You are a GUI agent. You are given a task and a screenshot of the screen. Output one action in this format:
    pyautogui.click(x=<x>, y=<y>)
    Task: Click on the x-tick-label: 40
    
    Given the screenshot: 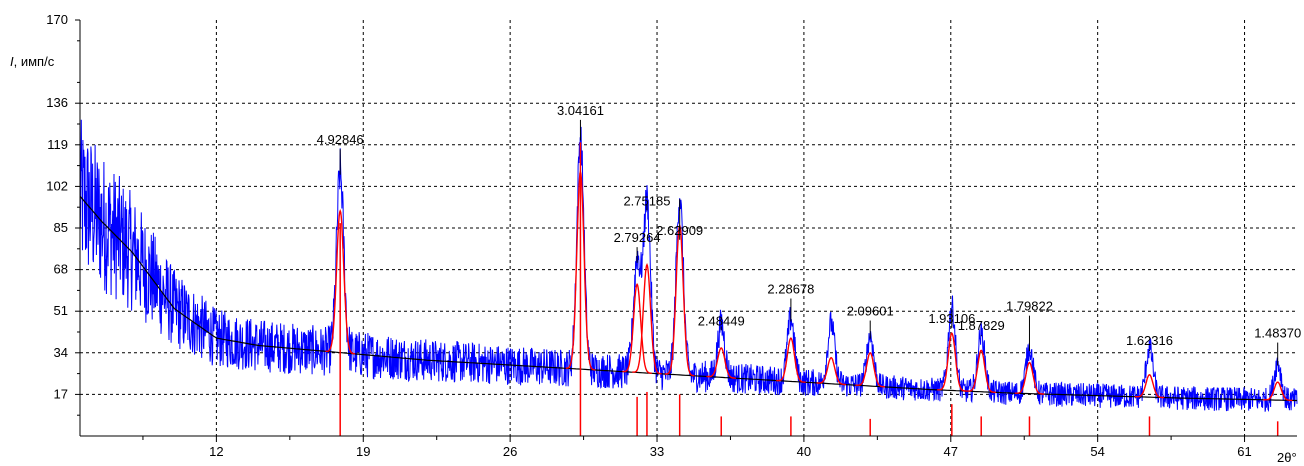 What is the action you would take?
    pyautogui.click(x=804, y=451)
    